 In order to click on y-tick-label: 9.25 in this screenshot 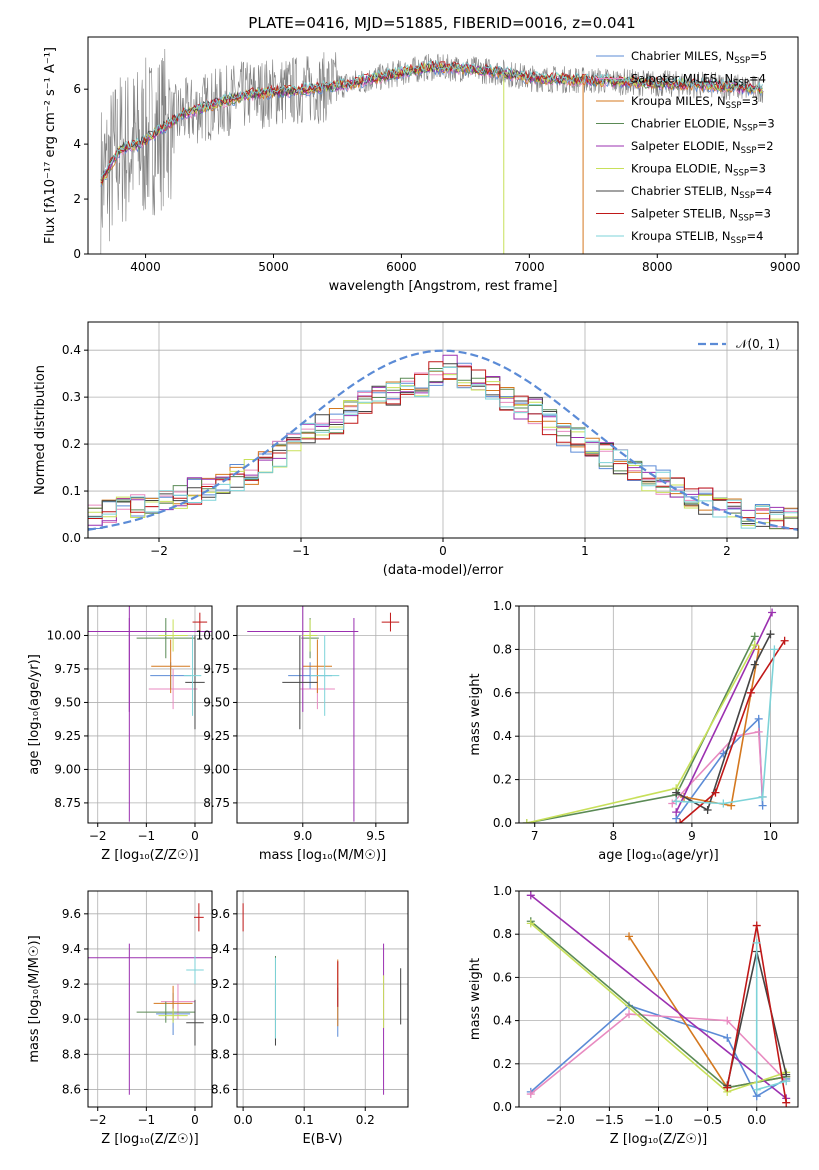, I will do `click(216, 736)`.